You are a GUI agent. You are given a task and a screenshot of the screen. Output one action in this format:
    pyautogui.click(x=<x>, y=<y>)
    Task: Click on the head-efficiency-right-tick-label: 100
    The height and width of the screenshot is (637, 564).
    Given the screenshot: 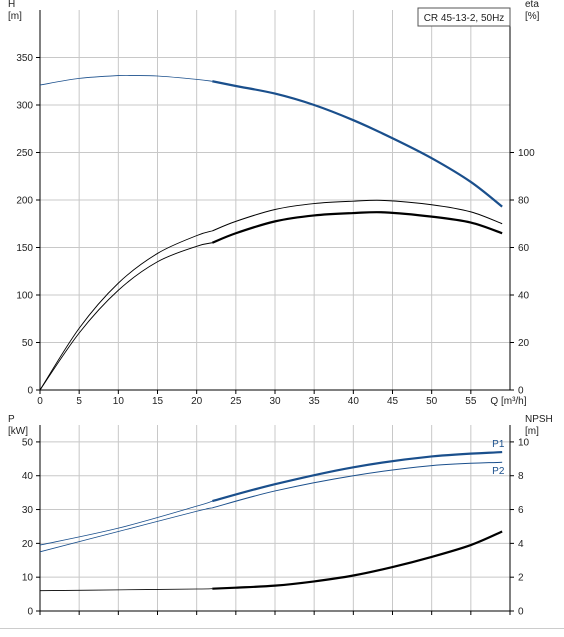 What is the action you would take?
    pyautogui.click(x=526, y=153)
    